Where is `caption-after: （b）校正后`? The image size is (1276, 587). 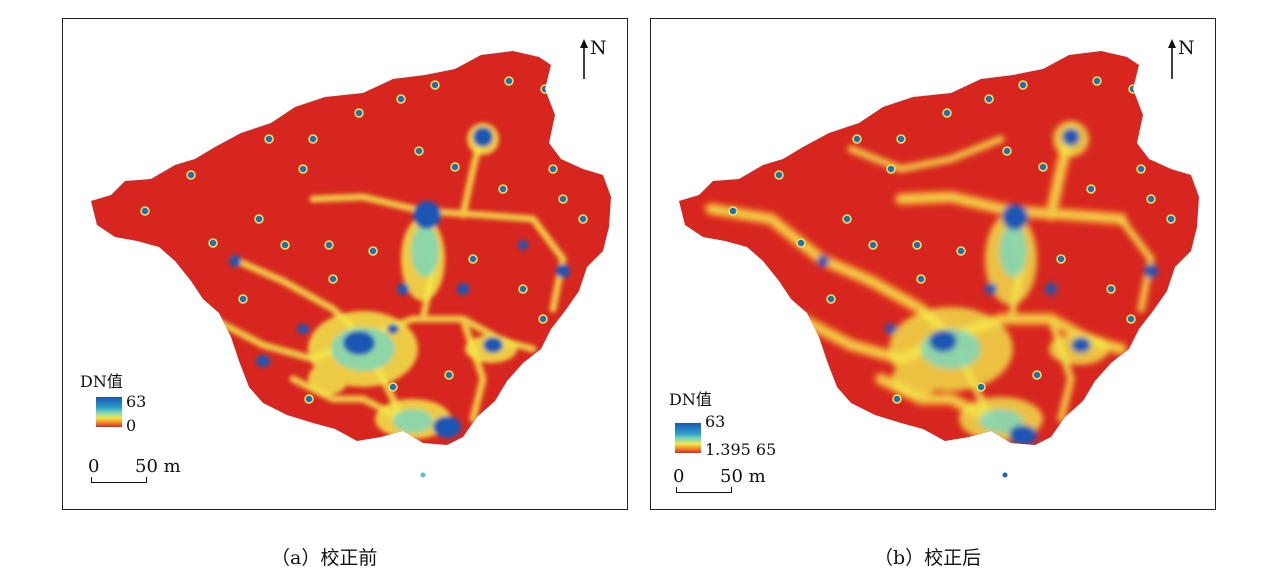 caption-after: （b）校正后 is located at coordinates (928, 558).